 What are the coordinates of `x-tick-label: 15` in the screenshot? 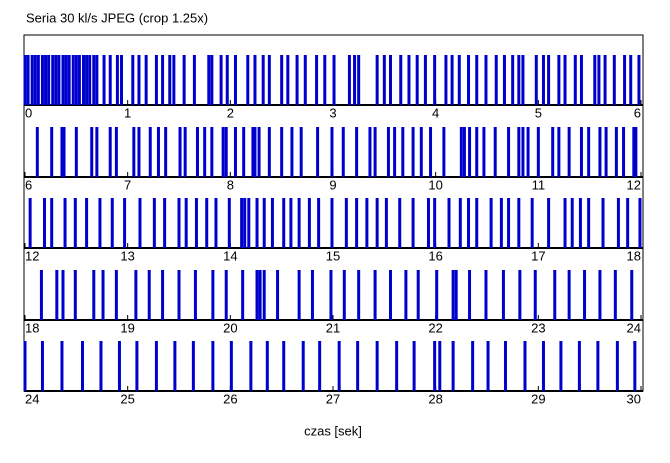 It's located at (333, 255).